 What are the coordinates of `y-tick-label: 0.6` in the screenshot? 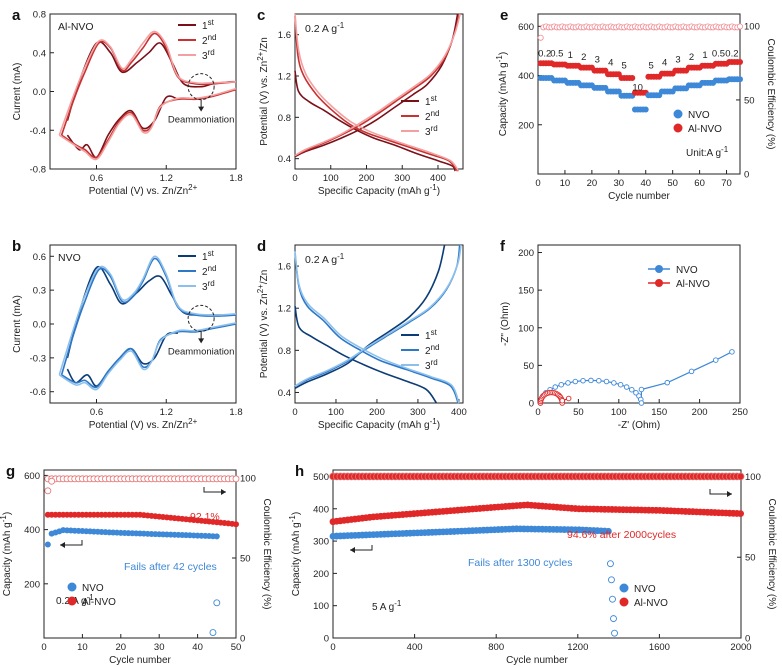 It's located at (39, 257).